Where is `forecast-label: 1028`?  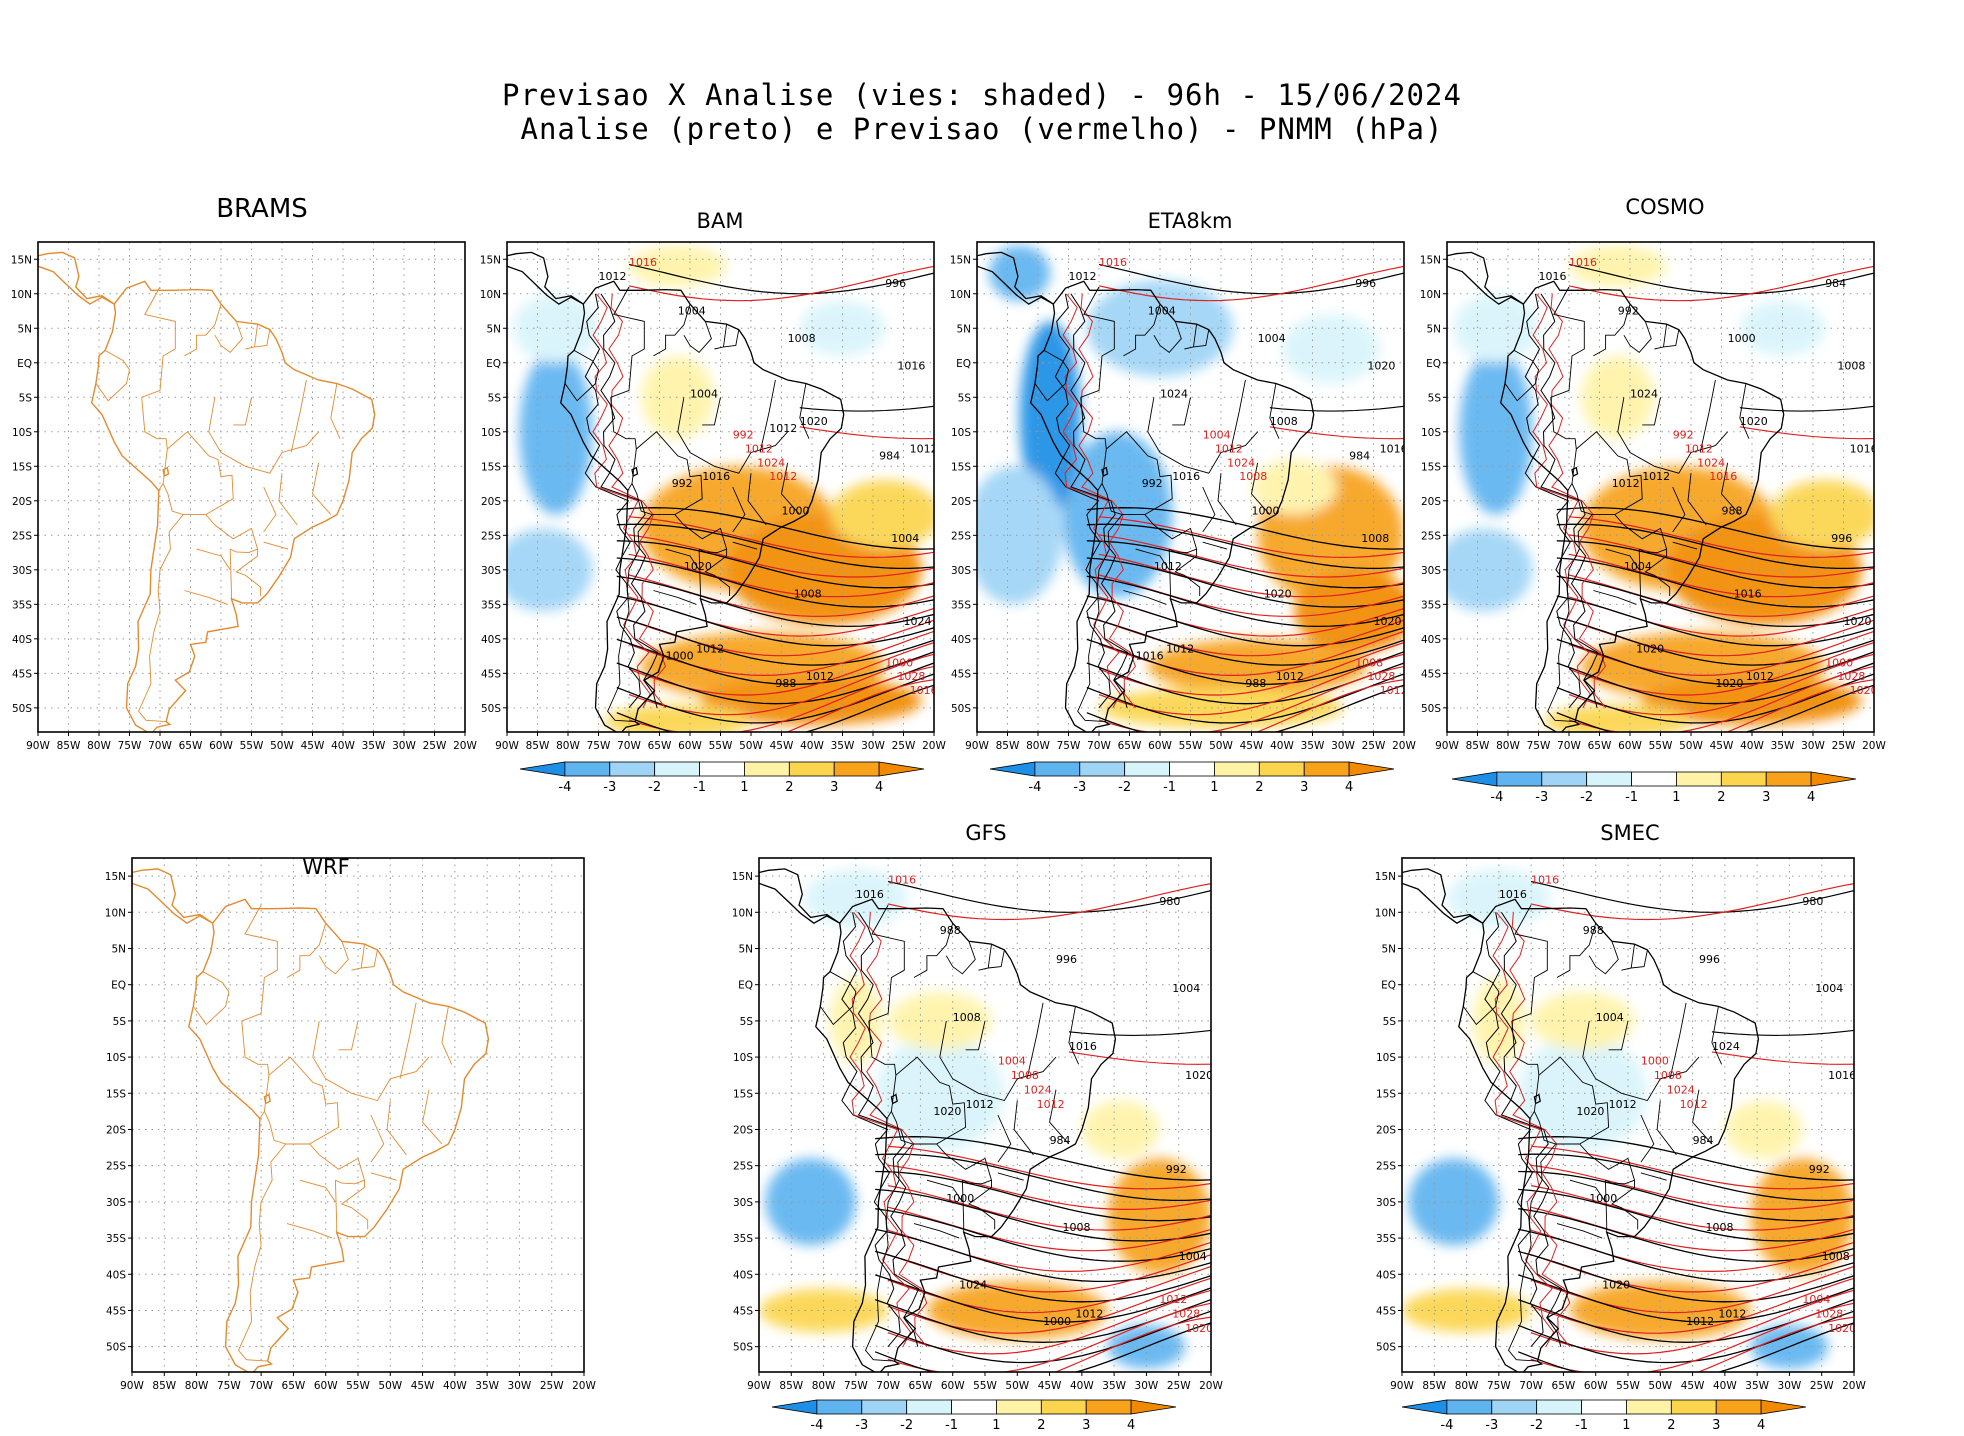
forecast-label: 1028 is located at coordinates (1829, 1314).